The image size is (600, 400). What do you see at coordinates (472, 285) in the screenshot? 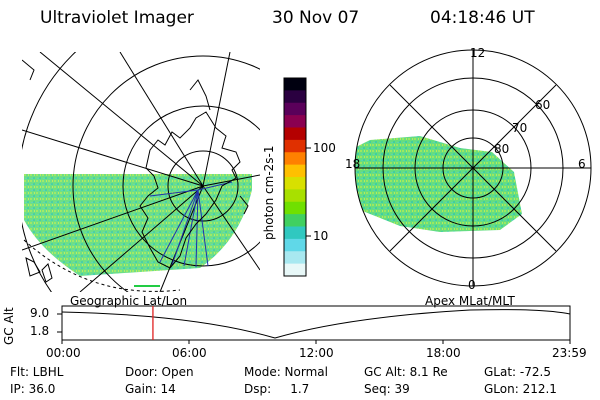
I see `mlt-label-0: 0` at bounding box center [472, 285].